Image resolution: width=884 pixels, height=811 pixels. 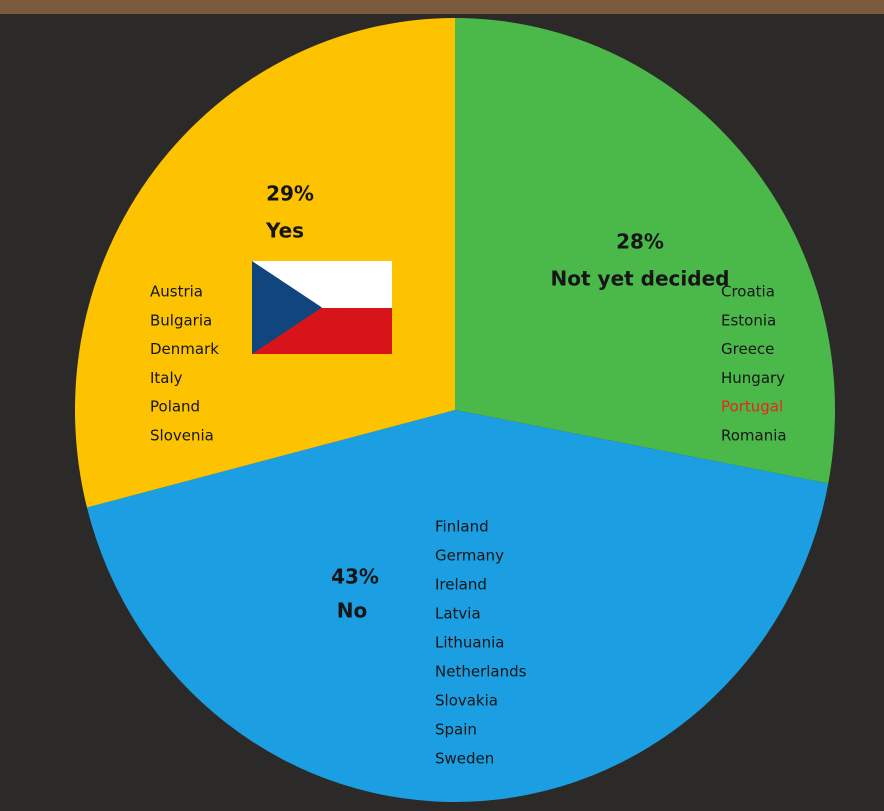 What do you see at coordinates (461, 585) in the screenshot?
I see `country-label: Ireland` at bounding box center [461, 585].